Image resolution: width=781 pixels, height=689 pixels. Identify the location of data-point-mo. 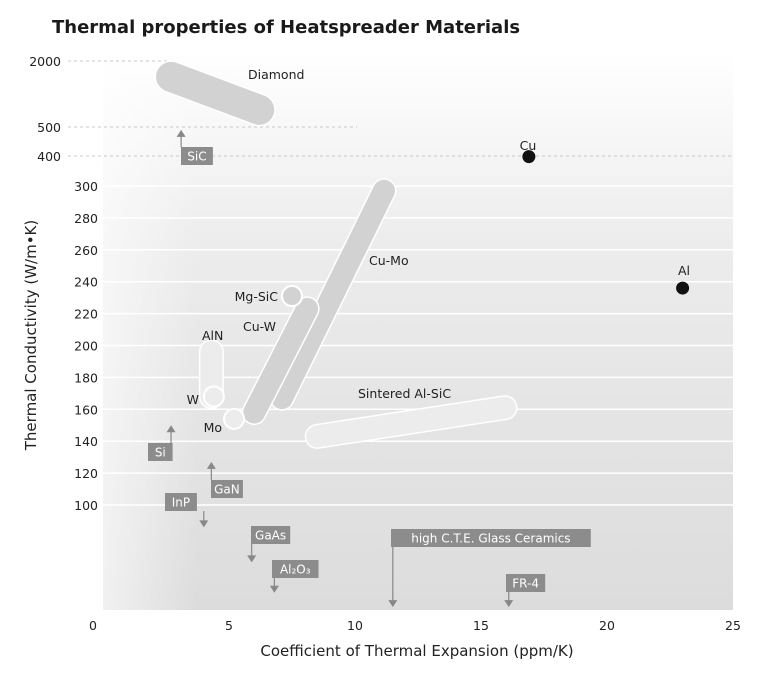
(234, 418).